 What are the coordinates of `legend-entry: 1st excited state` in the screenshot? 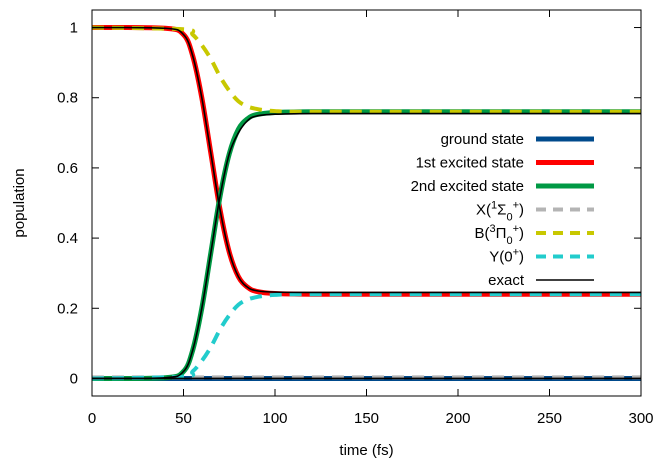 It's located at (505, 163).